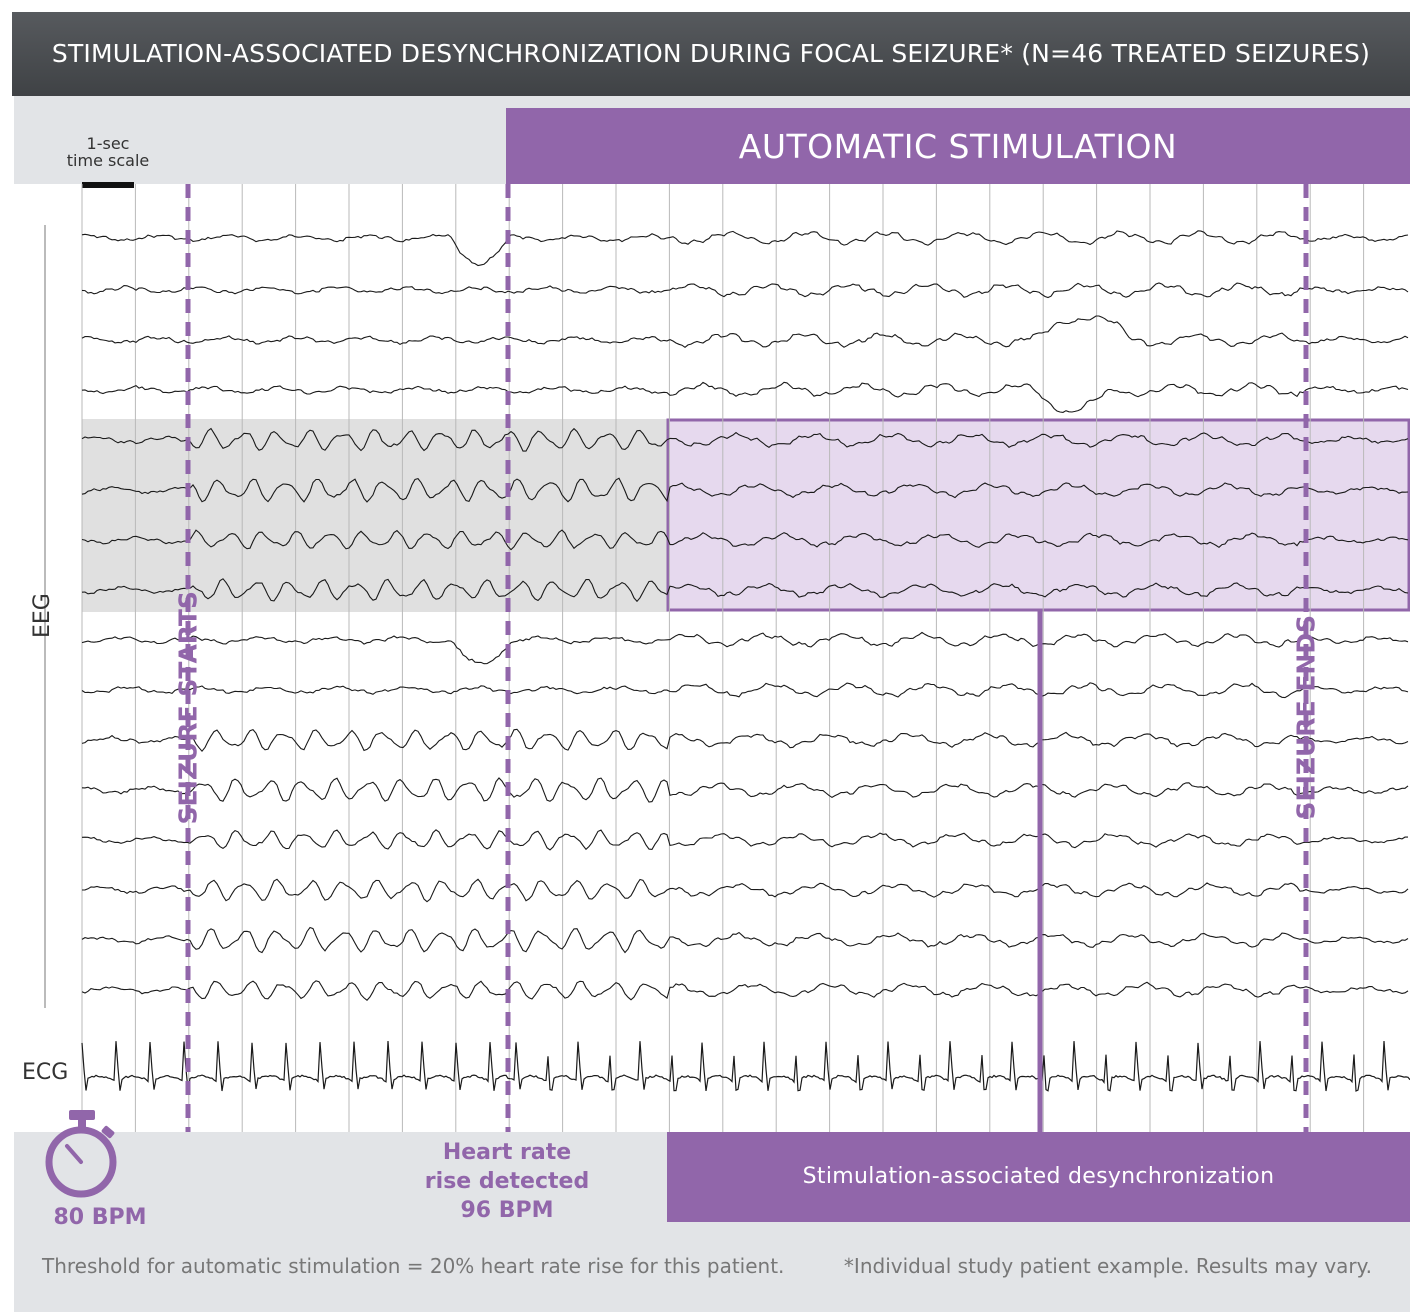  What do you see at coordinates (507, 1152) in the screenshot?
I see `heart-rate-line1: Heart rate` at bounding box center [507, 1152].